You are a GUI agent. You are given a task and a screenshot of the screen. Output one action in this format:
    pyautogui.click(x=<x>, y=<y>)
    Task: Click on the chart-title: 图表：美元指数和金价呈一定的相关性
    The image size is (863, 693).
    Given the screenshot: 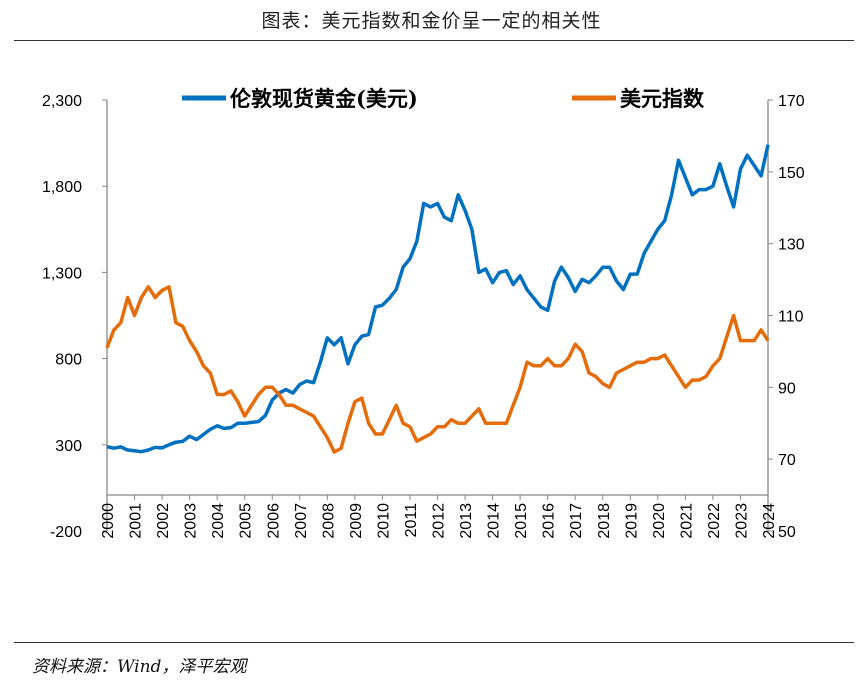 What is the action you would take?
    pyautogui.click(x=431, y=21)
    